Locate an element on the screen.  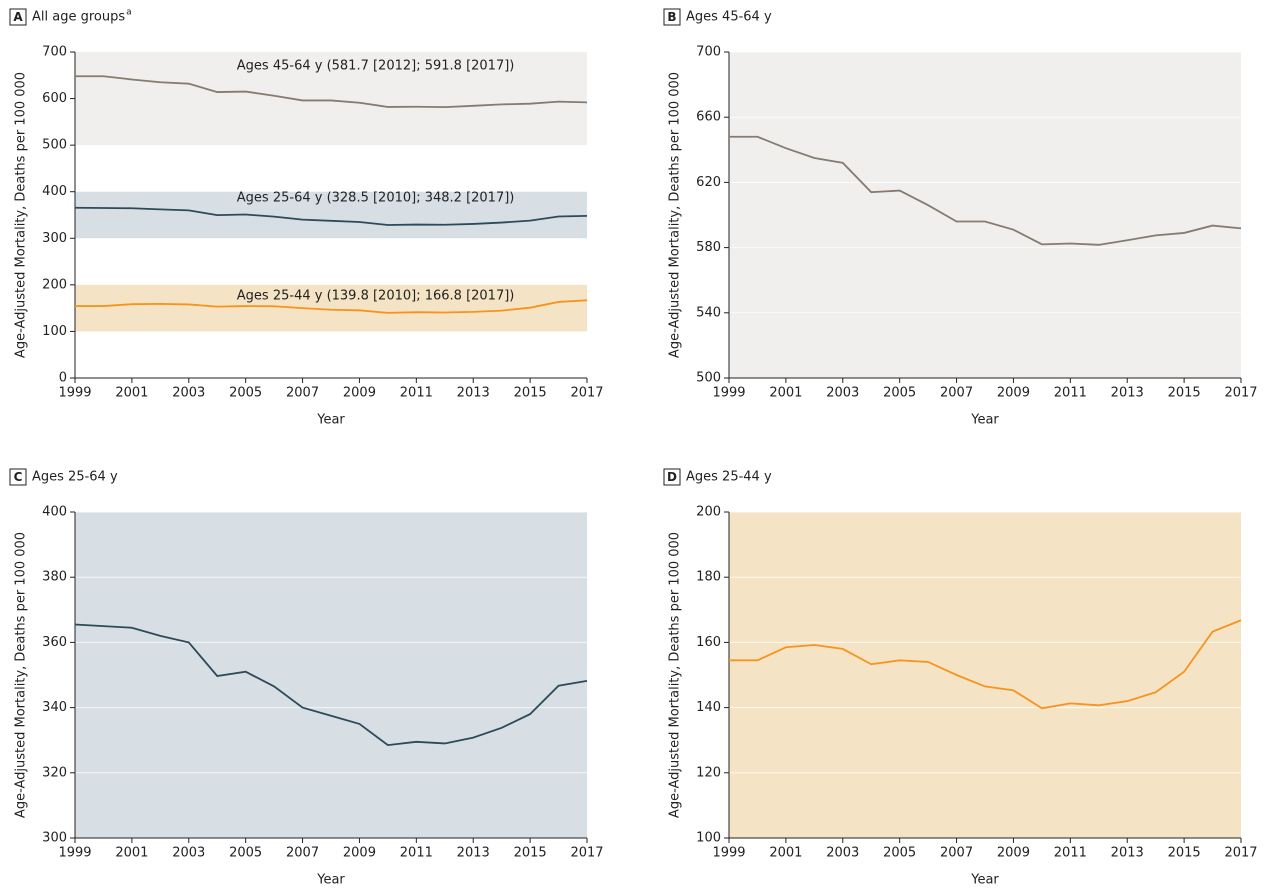
panel-title: All age groups is located at coordinates (78, 17).